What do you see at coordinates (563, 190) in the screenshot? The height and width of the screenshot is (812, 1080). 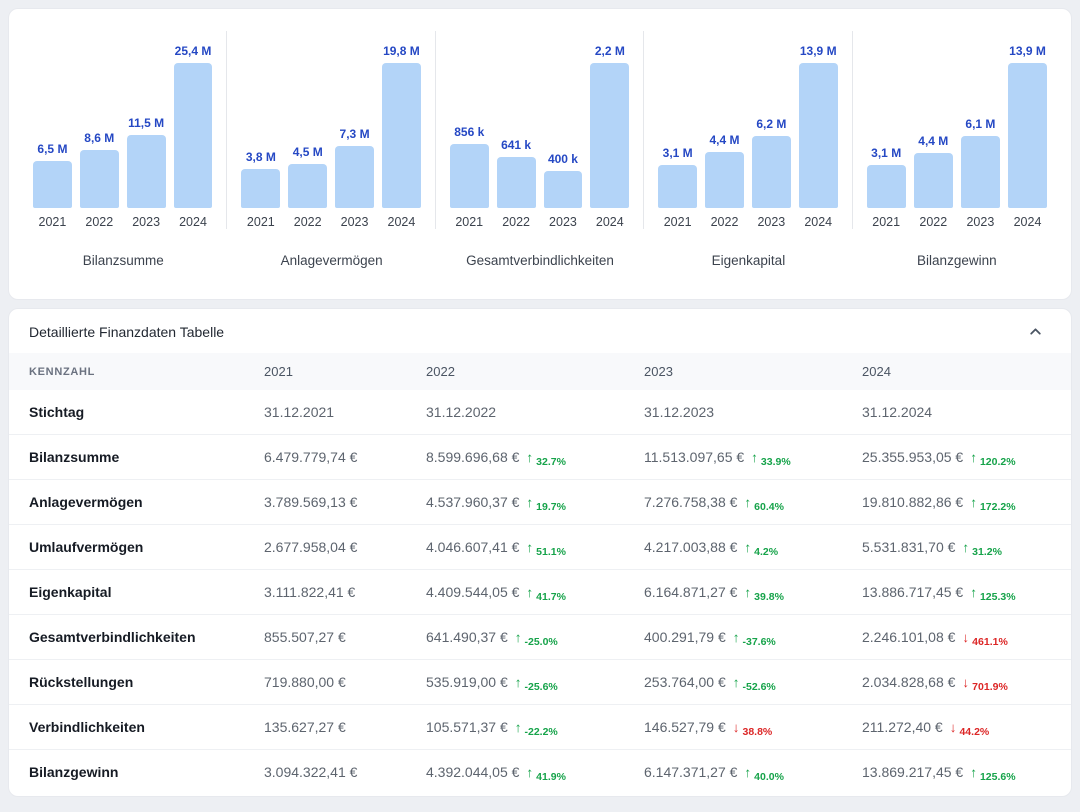 I see `bar-column: 400 k 2023` at bounding box center [563, 190].